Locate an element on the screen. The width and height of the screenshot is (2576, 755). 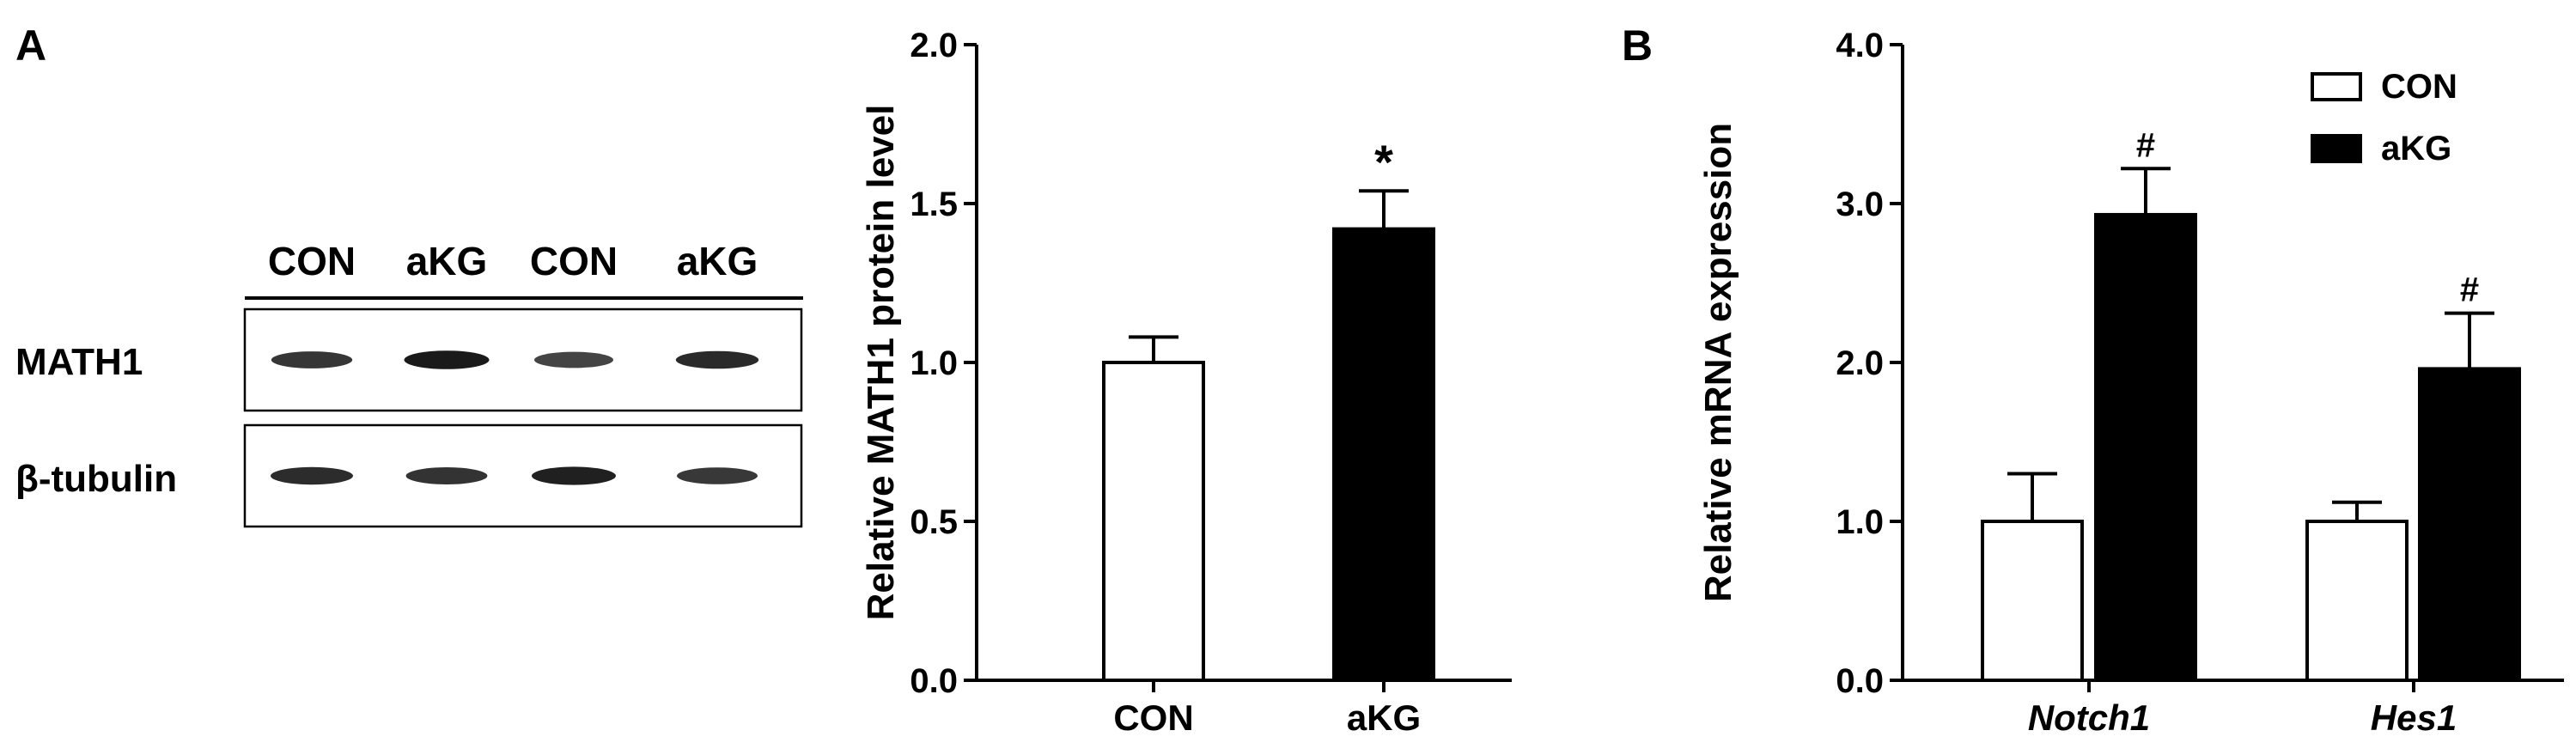
x-tick-label: Hes1 is located at coordinates (2414, 717).